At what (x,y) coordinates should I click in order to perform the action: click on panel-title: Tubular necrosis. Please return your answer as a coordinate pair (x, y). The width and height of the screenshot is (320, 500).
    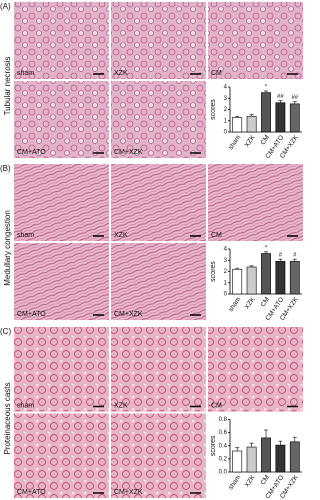
    Looking at the image, I should click on (7, 86).